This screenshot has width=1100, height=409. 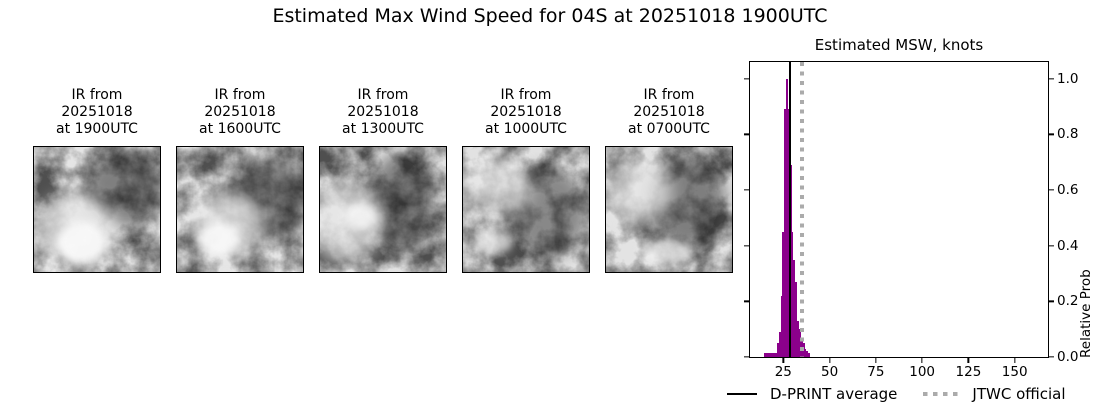 I want to click on ir-label-line: at 1000UTC, so click(x=526, y=129).